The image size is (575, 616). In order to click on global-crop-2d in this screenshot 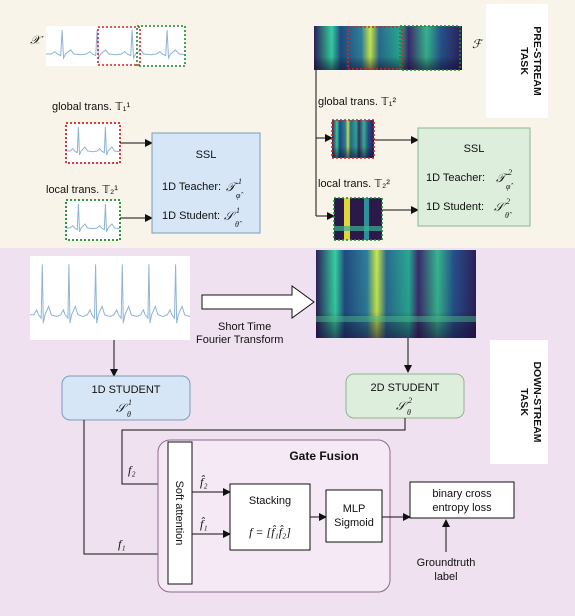, I will do `click(353, 139)`.